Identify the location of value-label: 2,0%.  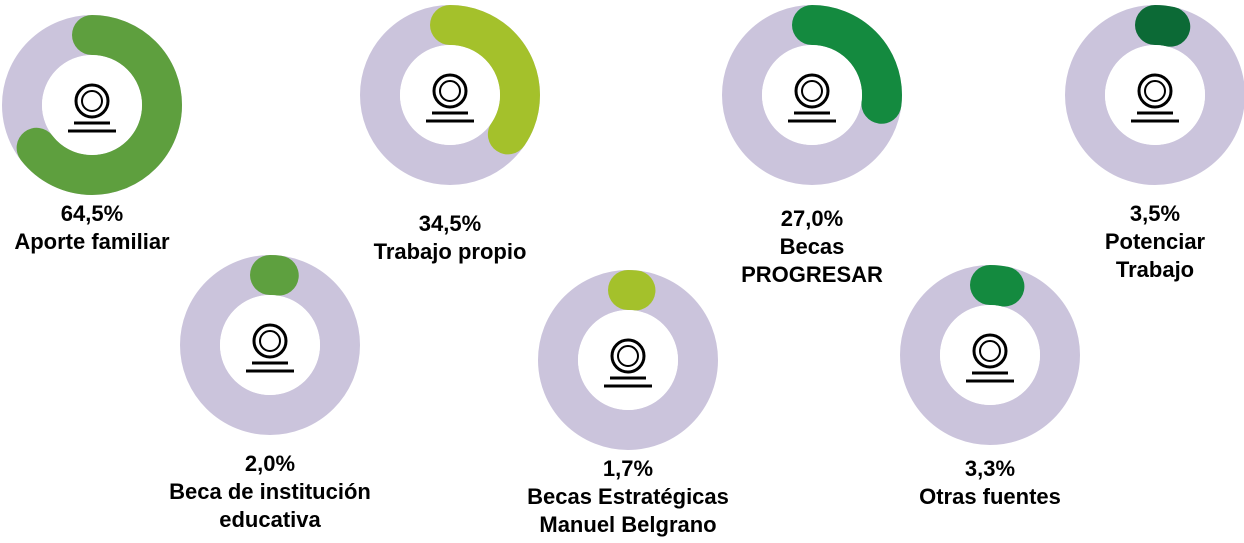
(270, 463).